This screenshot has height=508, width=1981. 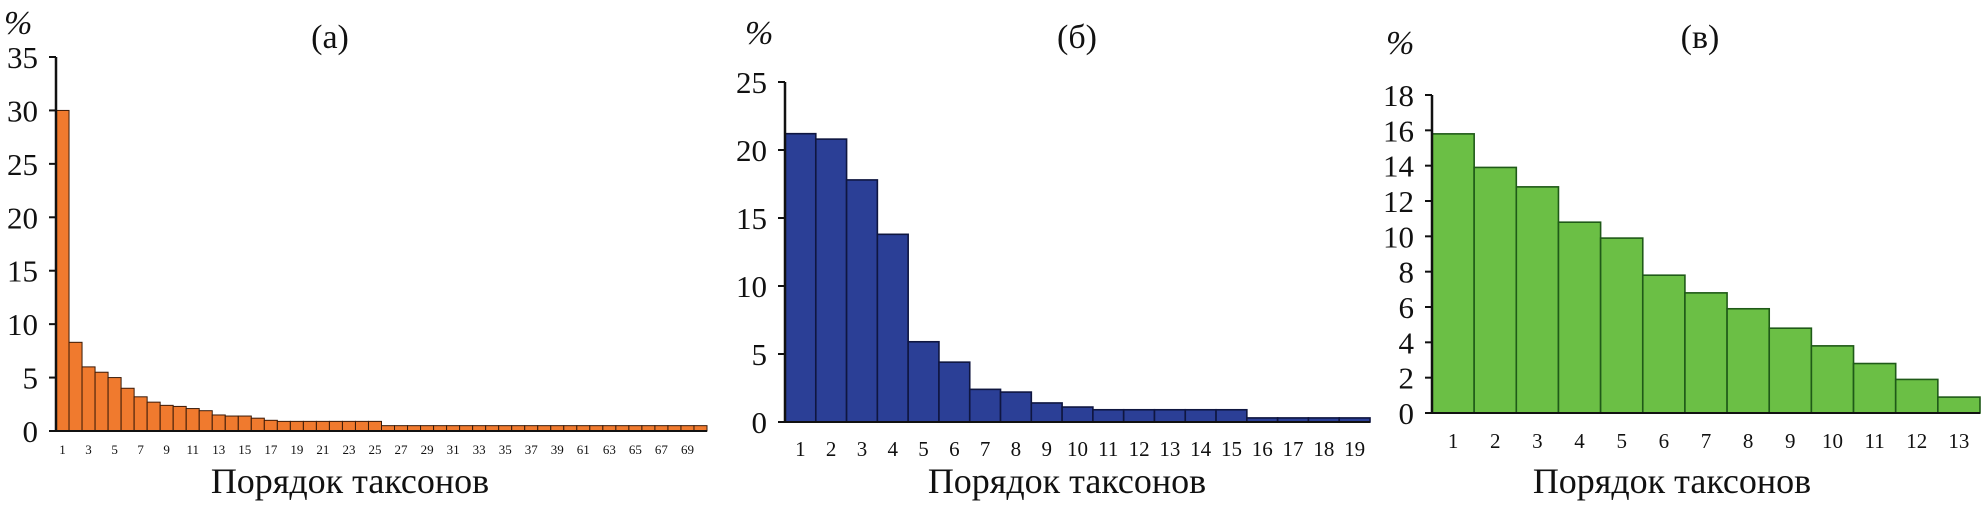 What do you see at coordinates (1201, 449) in the screenshot?
I see `x-tick-label: 14` at bounding box center [1201, 449].